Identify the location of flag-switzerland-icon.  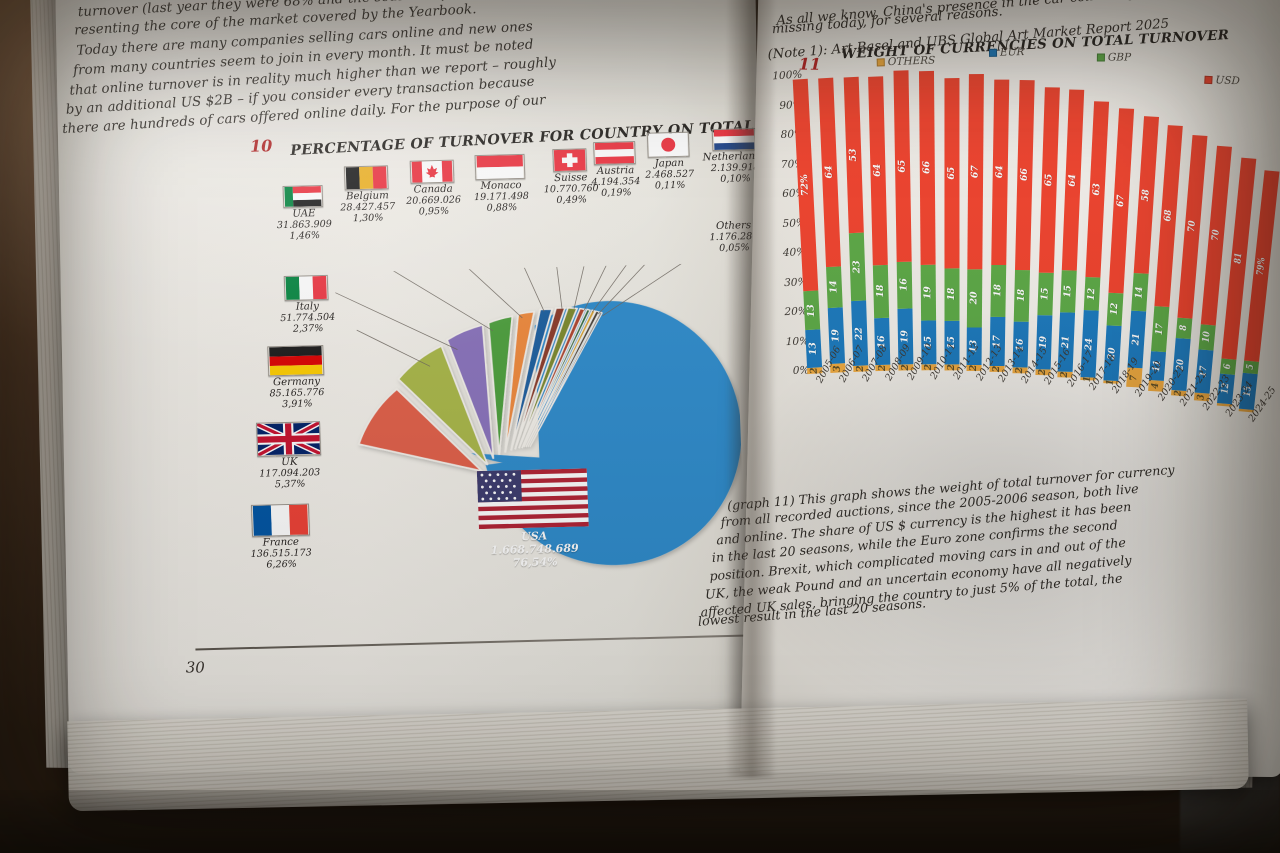
(570, 160).